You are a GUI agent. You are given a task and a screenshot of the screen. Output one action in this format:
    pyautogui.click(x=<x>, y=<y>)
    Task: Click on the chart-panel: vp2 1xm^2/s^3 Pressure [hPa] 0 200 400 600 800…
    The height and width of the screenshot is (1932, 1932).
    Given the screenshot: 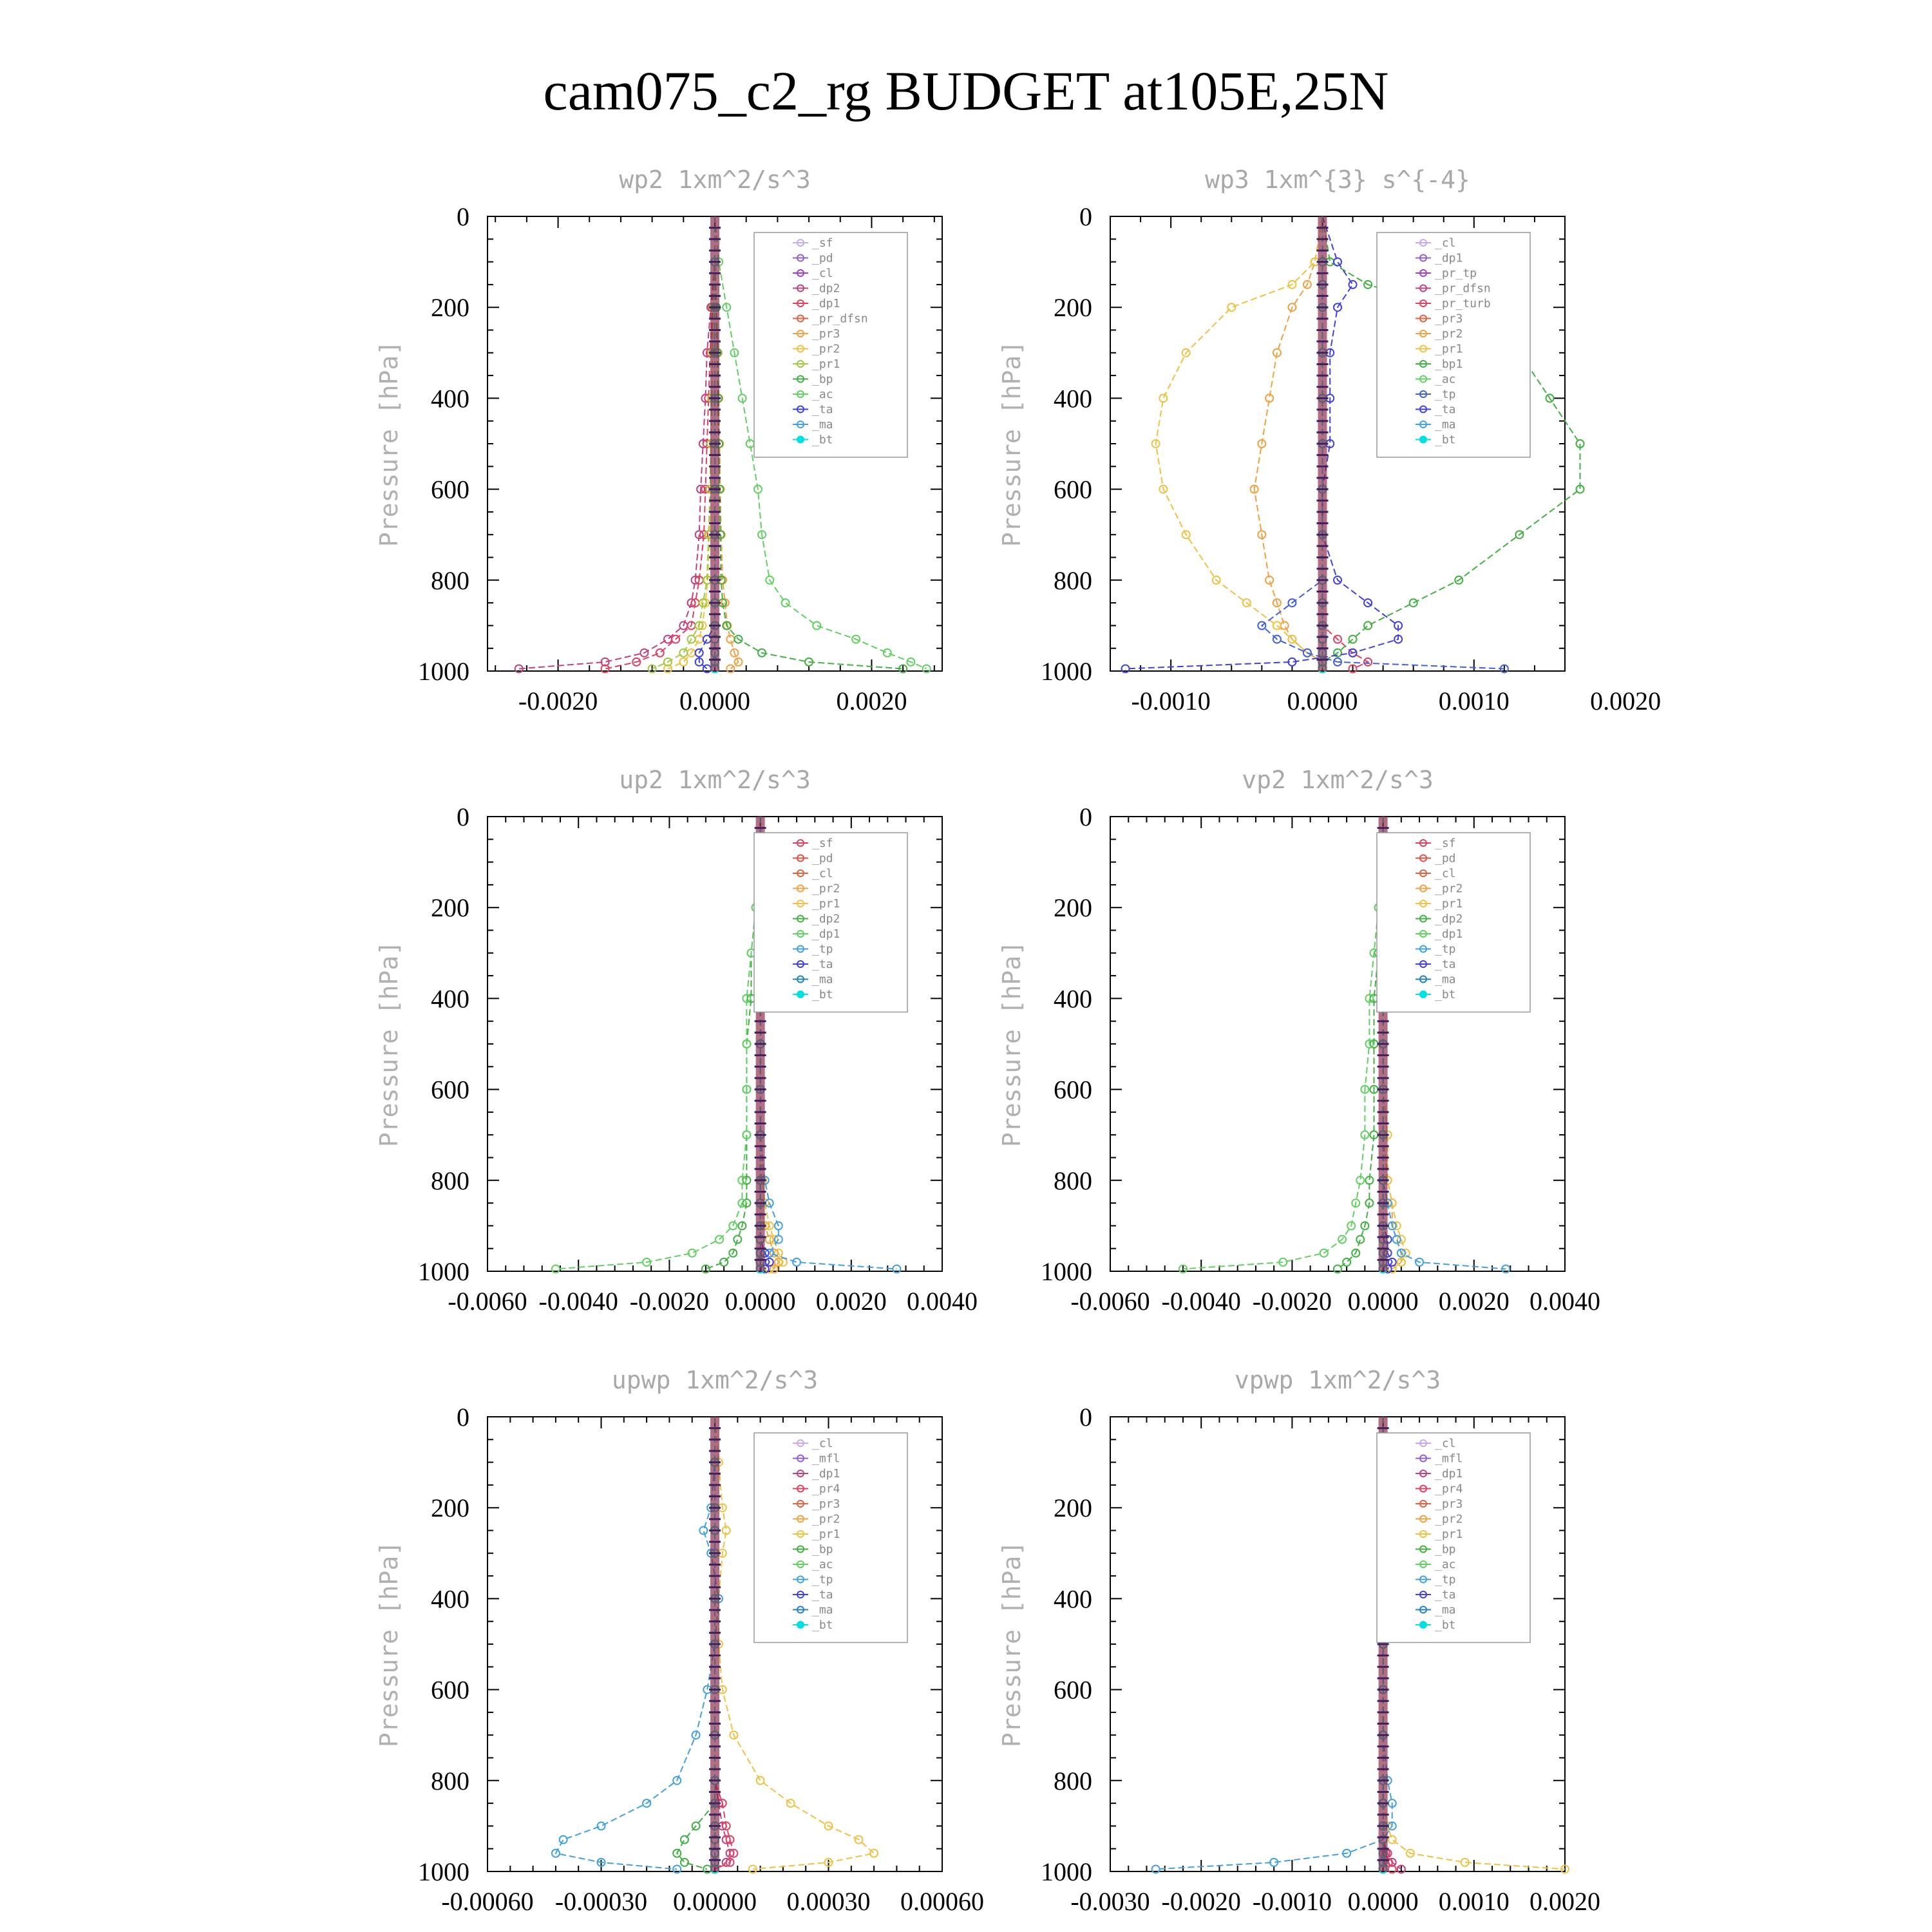 What is the action you would take?
    pyautogui.click(x=1299, y=1041)
    